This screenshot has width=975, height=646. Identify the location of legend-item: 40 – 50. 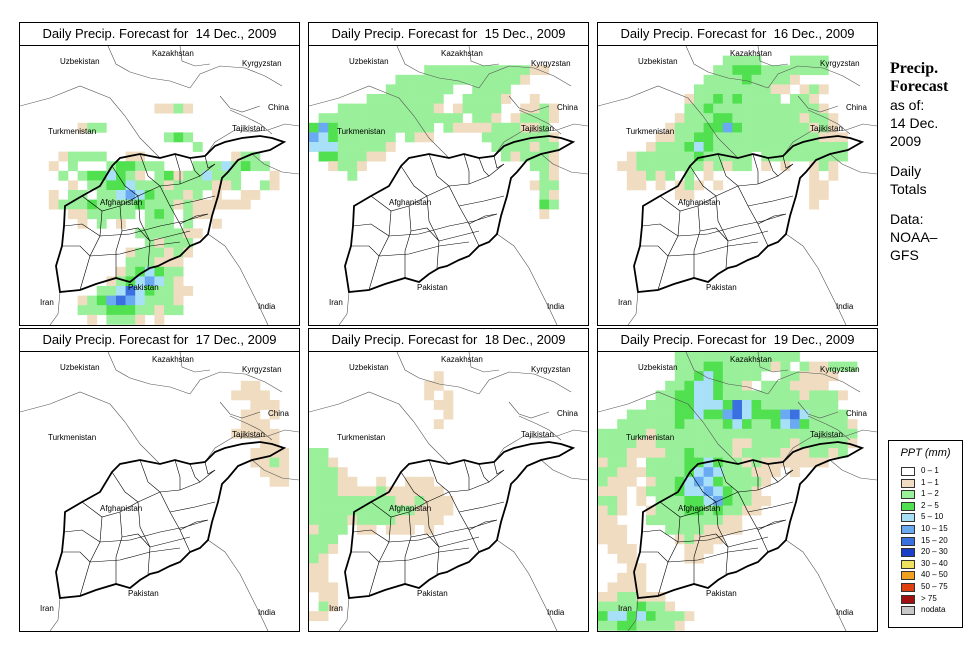
(931, 575).